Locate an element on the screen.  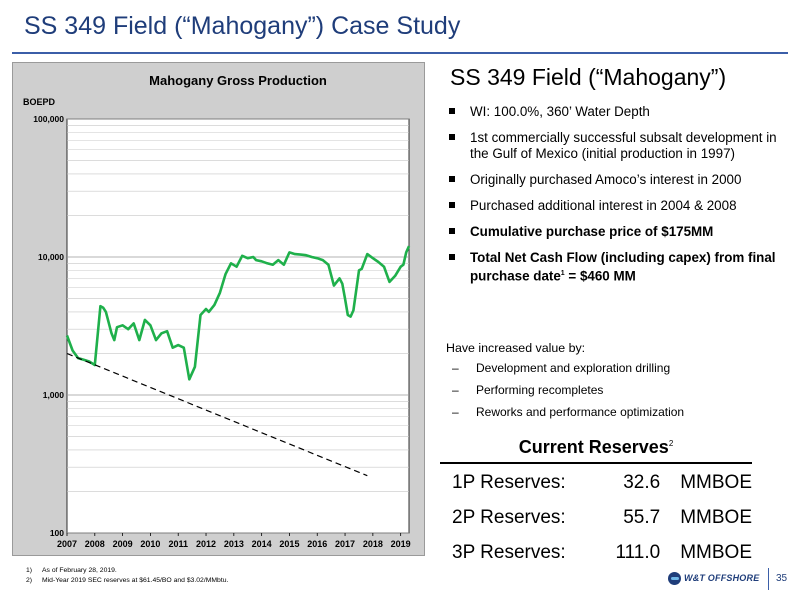
footnote-ref: 1 is located at coordinates (562, 273).